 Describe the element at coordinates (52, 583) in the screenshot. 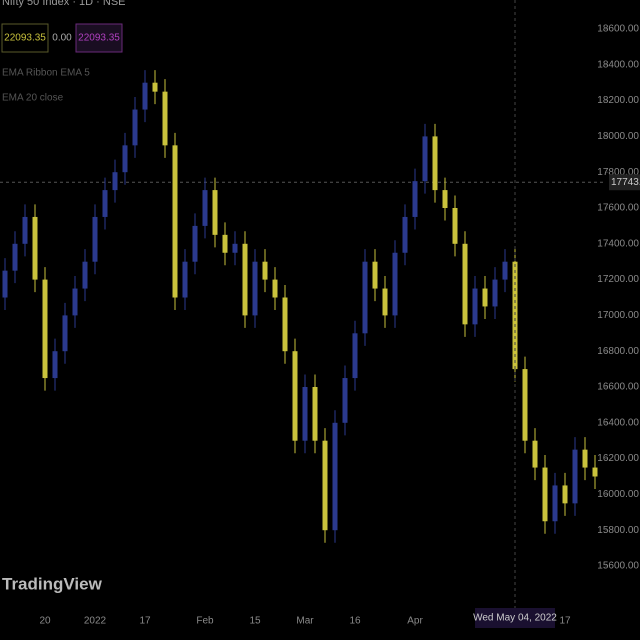

I see `brand-logo: TradingView` at that location.